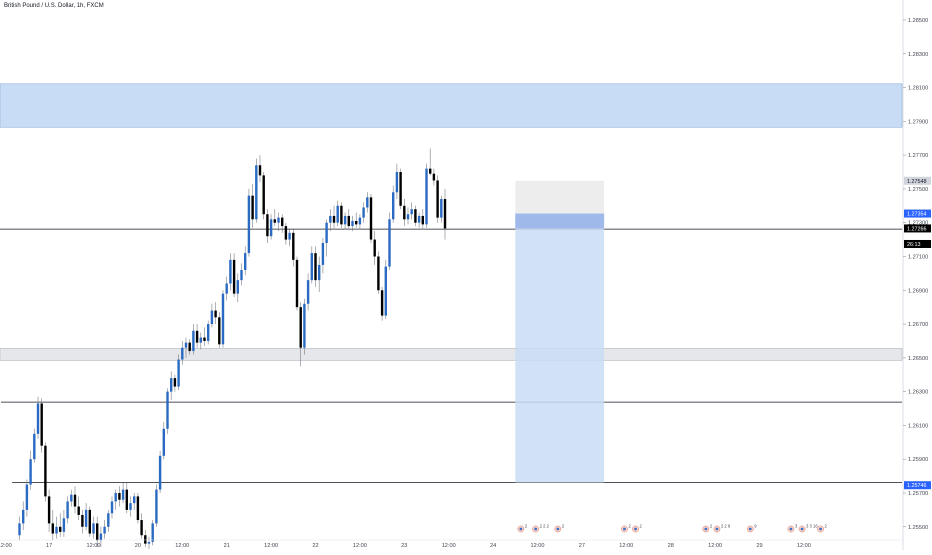  Describe the element at coordinates (917, 215) in the screenshot. I see `price-tag-label: 1.27354` at that location.